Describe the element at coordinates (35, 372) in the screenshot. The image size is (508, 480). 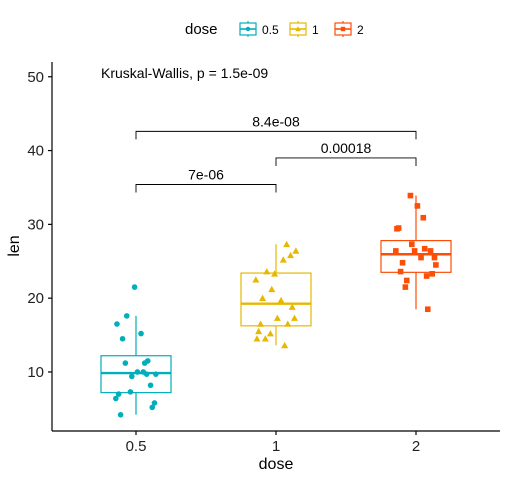
I see `y-tick-label: 10` at that location.